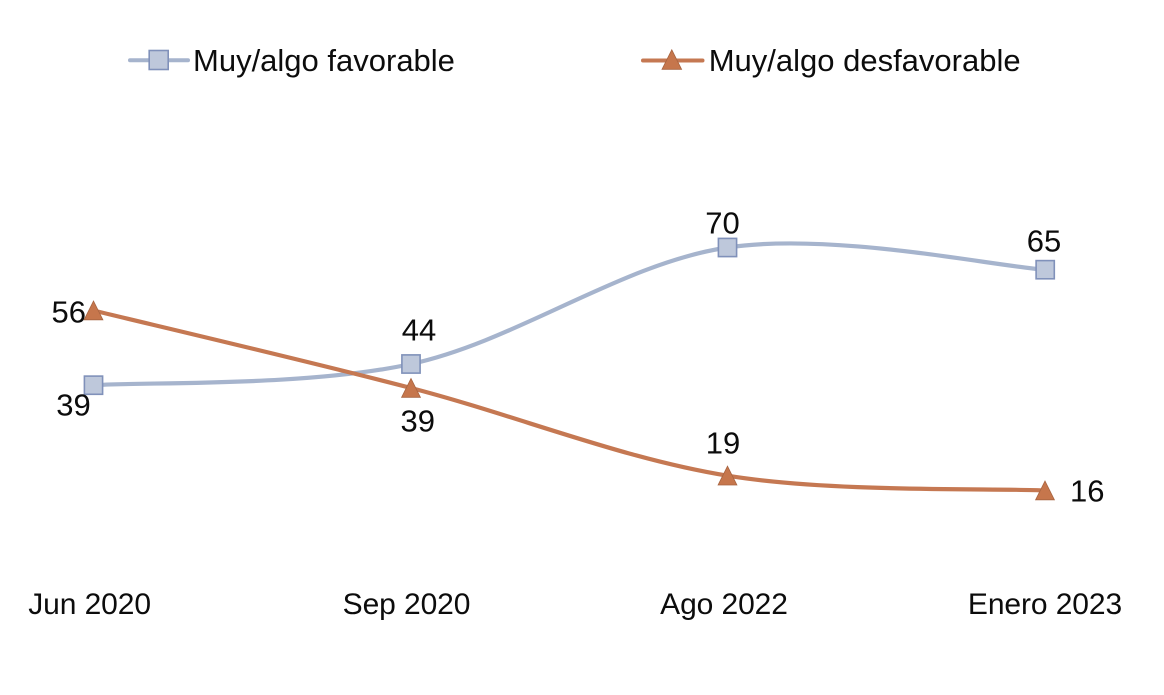  Describe the element at coordinates (407, 604) in the screenshot. I see `svg-text: Sep 2020` at that location.